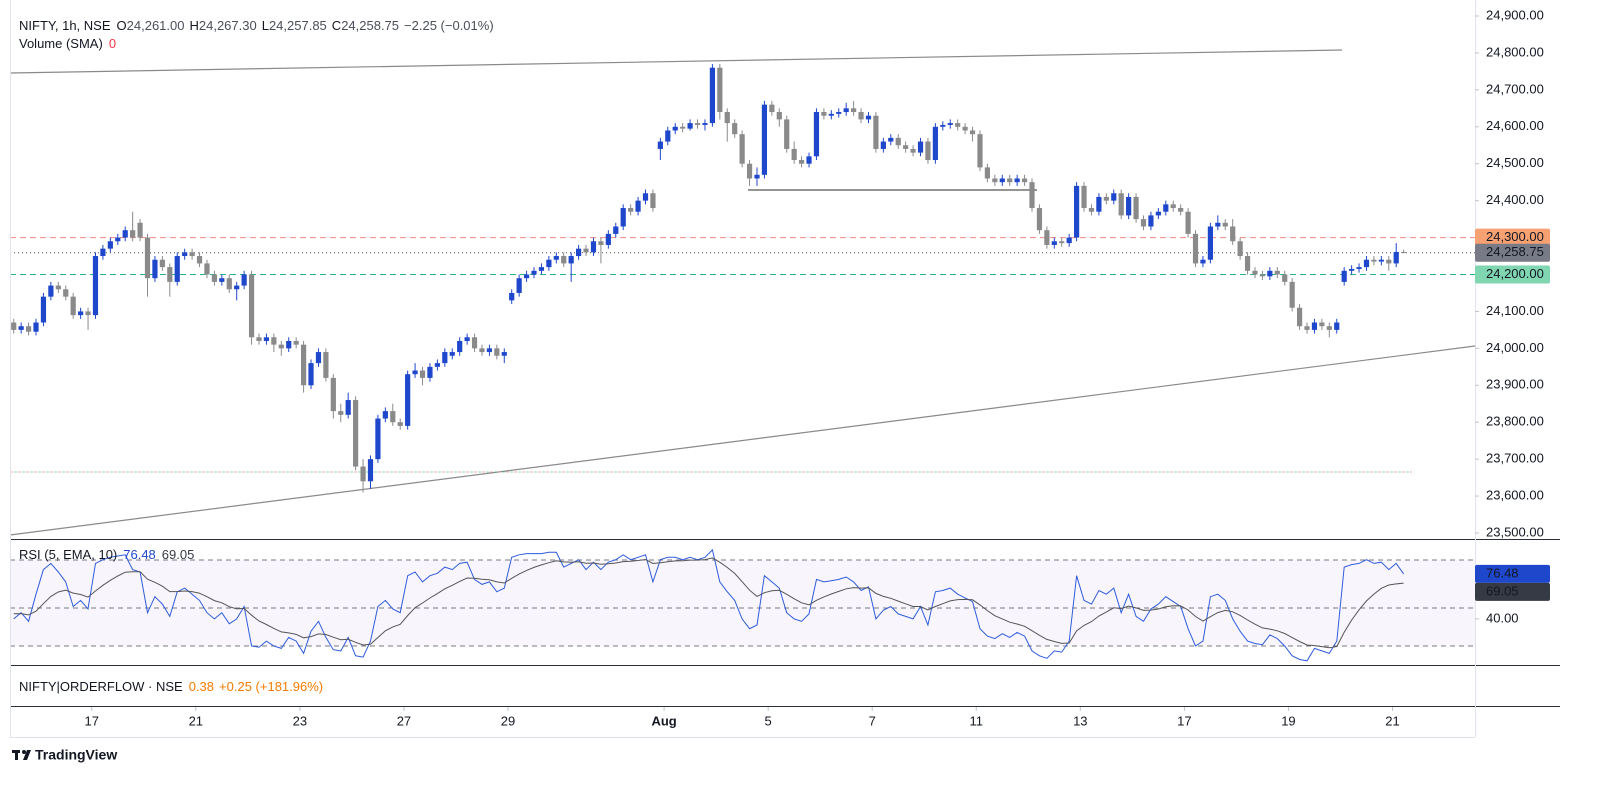 The height and width of the screenshot is (789, 1600). I want to click on y-tick-label: 24,800.00, so click(1515, 51).